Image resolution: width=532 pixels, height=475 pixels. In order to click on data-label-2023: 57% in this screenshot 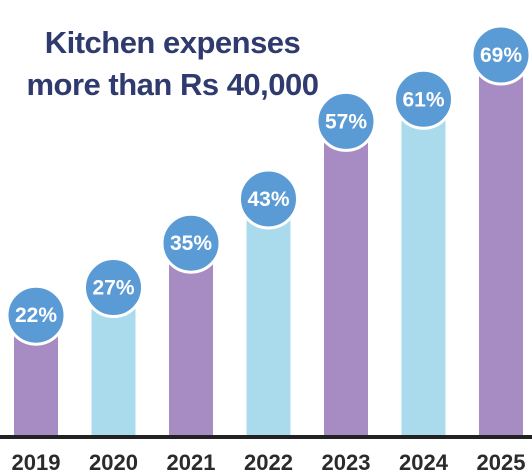, I will do `click(346, 121)`.